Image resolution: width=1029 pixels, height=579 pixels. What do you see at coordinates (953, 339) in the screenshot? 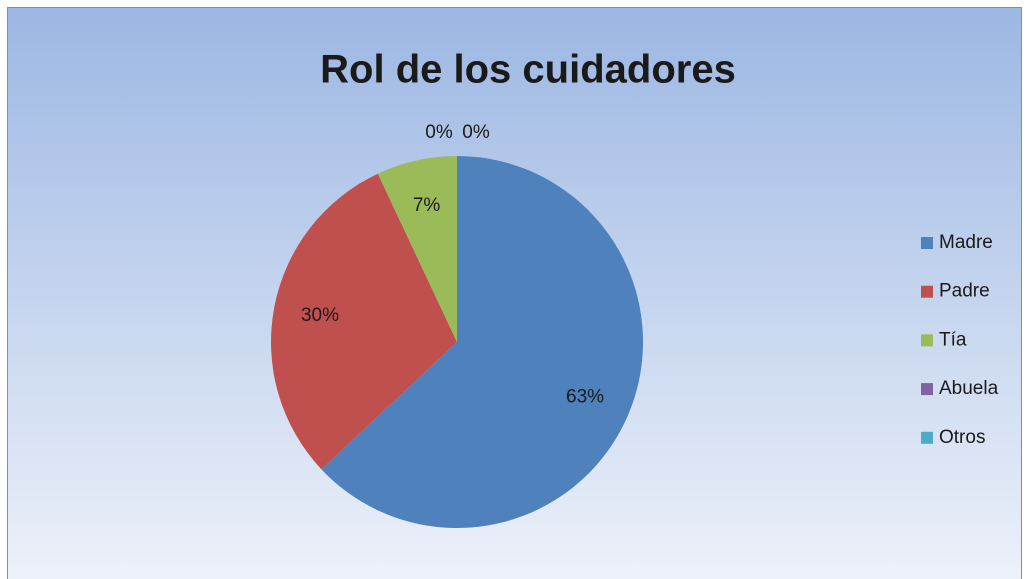
I see `legend-label: Tía` at bounding box center [953, 339].